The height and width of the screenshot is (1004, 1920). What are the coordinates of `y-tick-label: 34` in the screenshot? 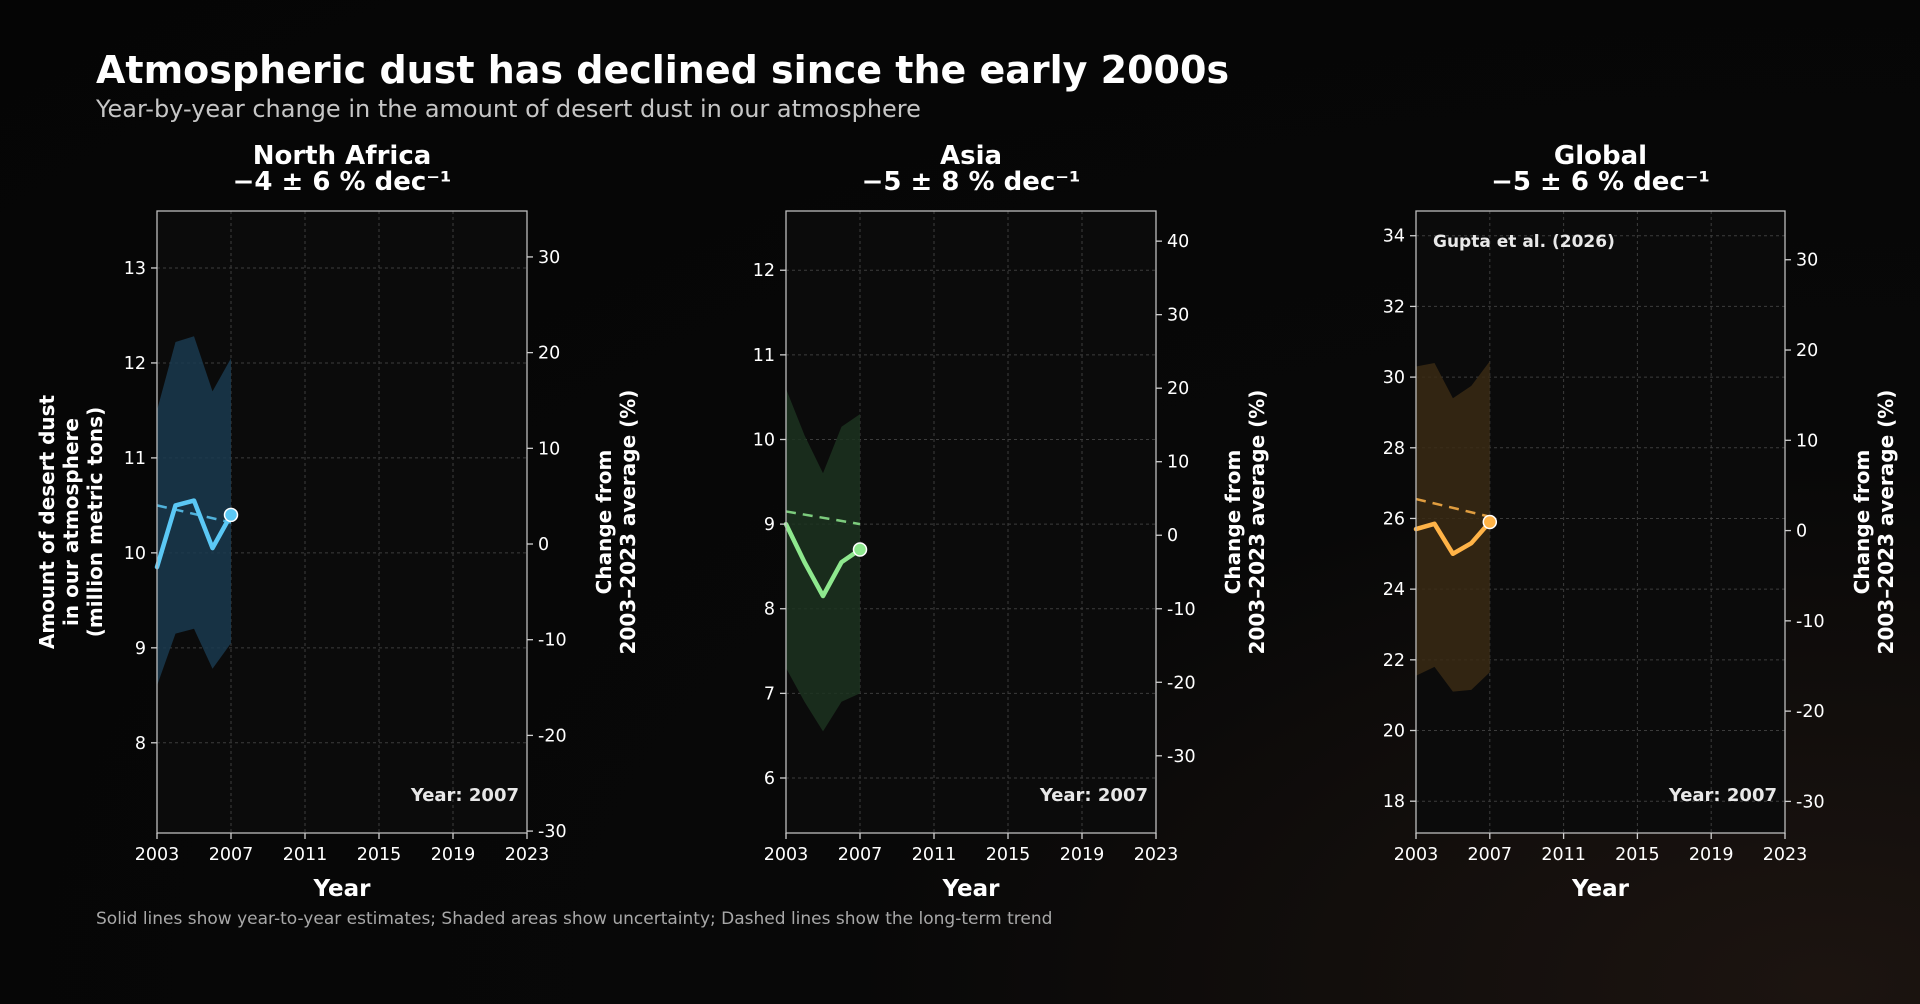 It's located at (1394, 237).